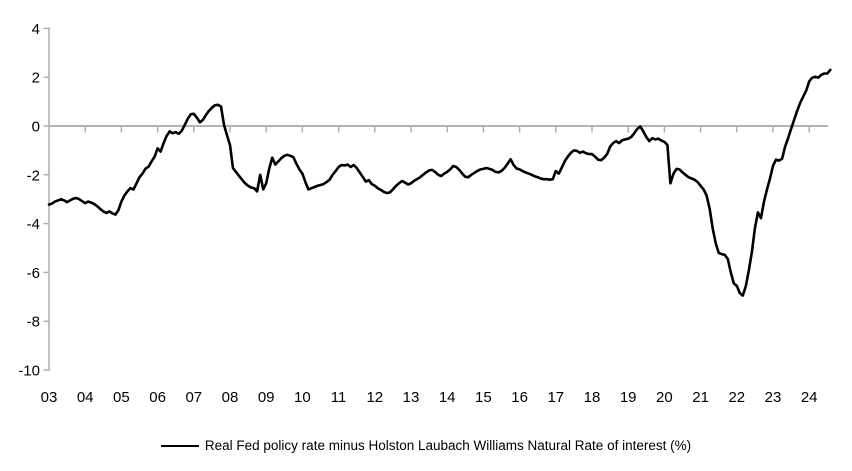 The width and height of the screenshot is (852, 471). What do you see at coordinates (33, 273) in the screenshot?
I see `y-axis-tick-label: -6` at bounding box center [33, 273].